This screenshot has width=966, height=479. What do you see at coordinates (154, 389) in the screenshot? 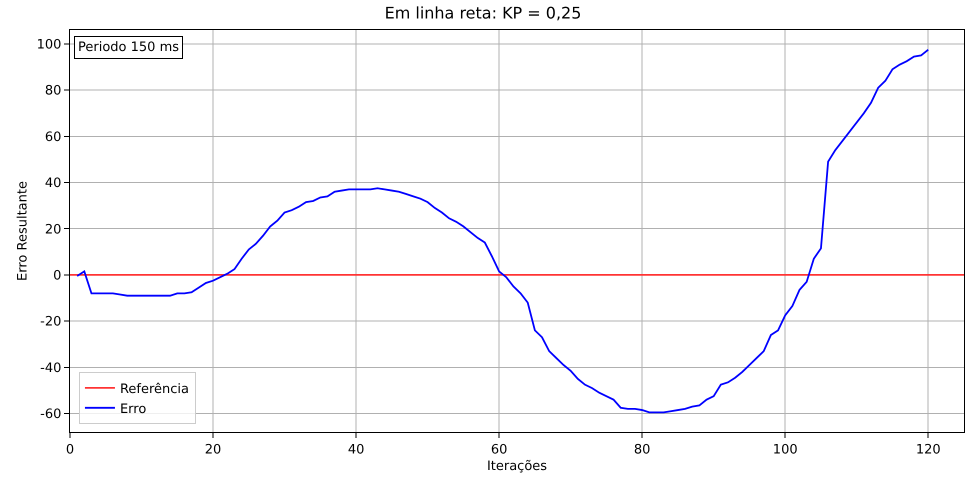
I see `legend-label: Referência` at bounding box center [154, 389].